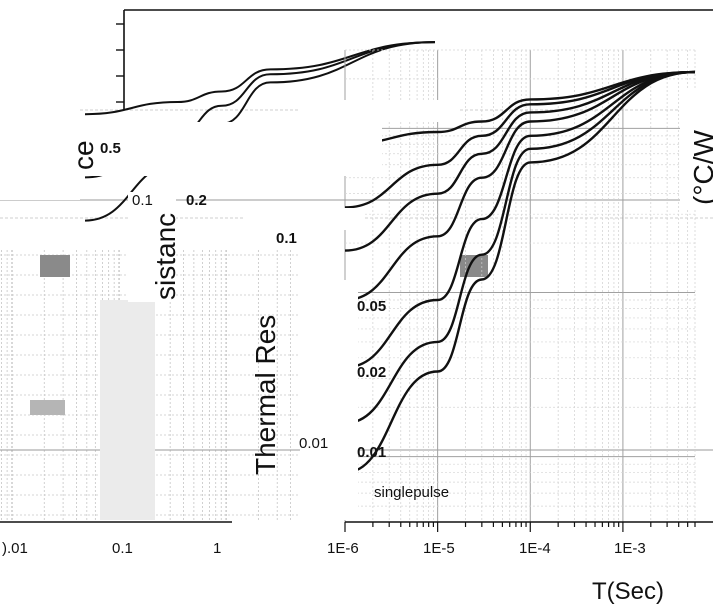 The width and height of the screenshot is (713, 615). What do you see at coordinates (122, 548) in the screenshot?
I see `x-tick-label-left-panel: 0.1` at bounding box center [122, 548].